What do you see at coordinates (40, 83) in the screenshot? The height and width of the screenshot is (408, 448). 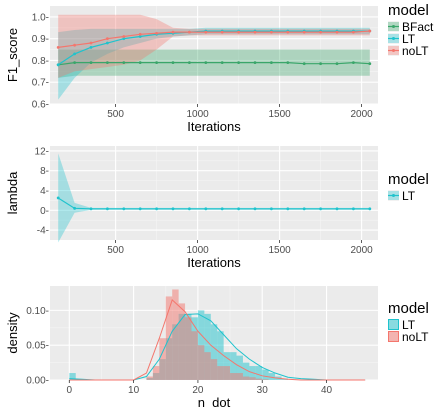 I see `y-tick-label: 0.7-` at bounding box center [40, 83].